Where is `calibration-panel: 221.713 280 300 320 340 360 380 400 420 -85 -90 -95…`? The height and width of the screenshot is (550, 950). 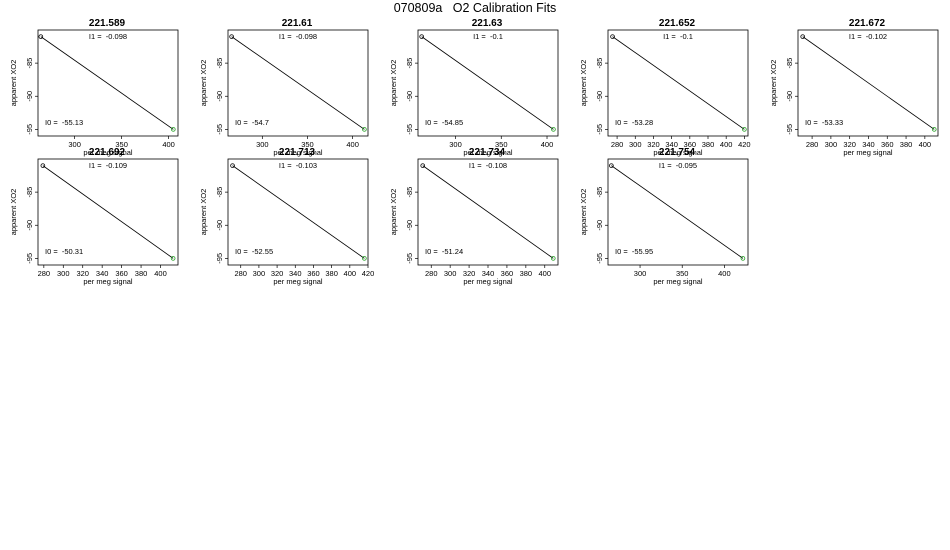 calibration-panel: 221.713 280 300 320 340 360 380 400 420 -85 -90 -95… is located at coordinates (286, 216).